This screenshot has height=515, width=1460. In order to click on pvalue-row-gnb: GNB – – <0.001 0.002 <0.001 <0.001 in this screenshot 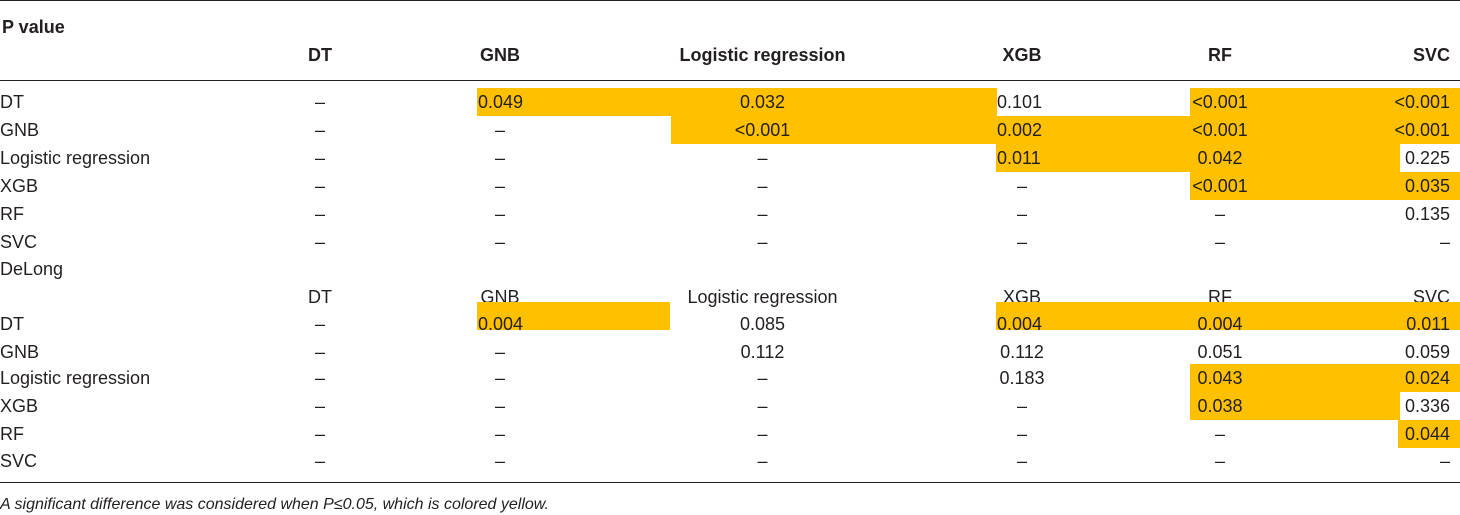, I will do `click(730, 130)`.